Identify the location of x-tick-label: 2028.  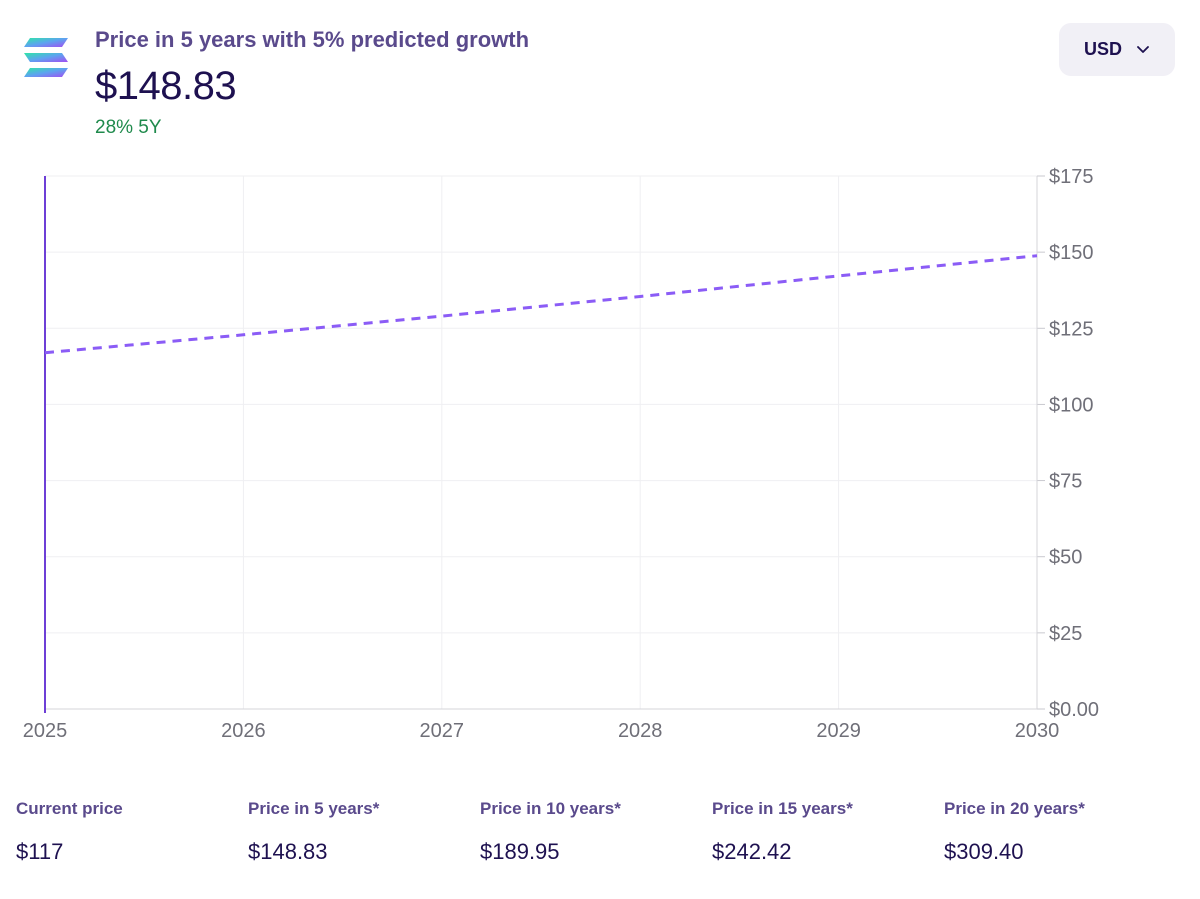
(640, 731).